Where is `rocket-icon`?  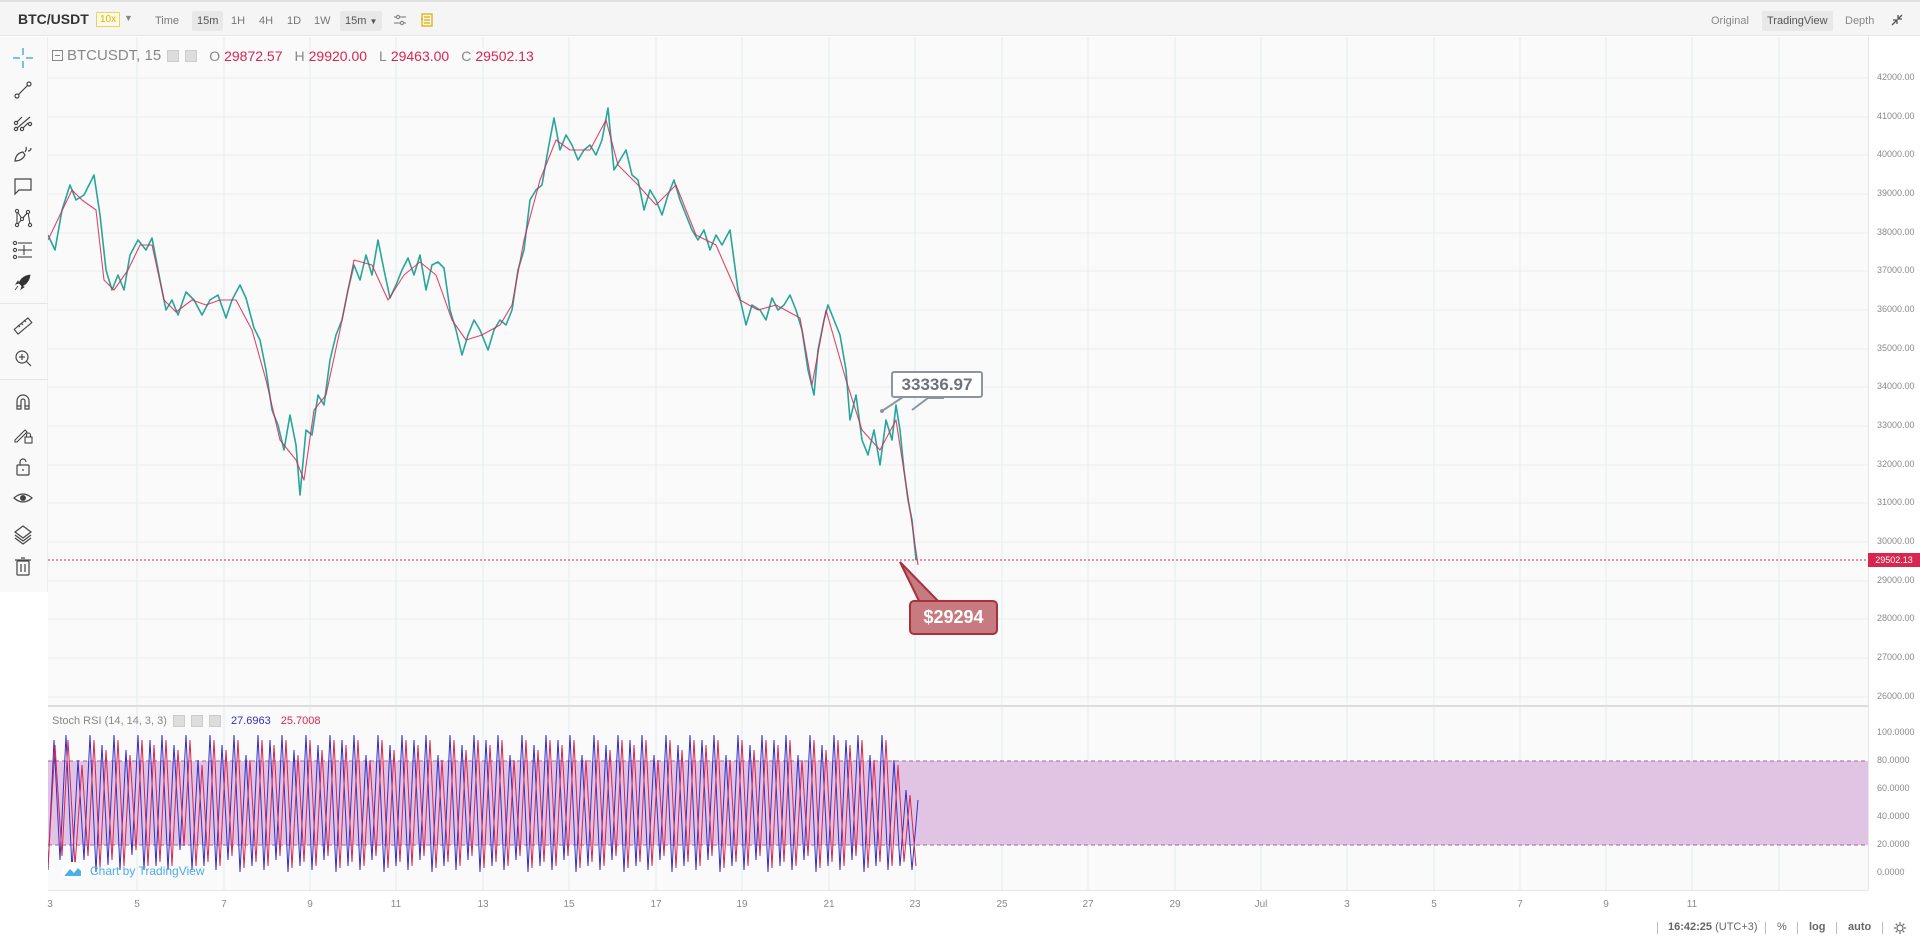
rocket-icon is located at coordinates (23, 282).